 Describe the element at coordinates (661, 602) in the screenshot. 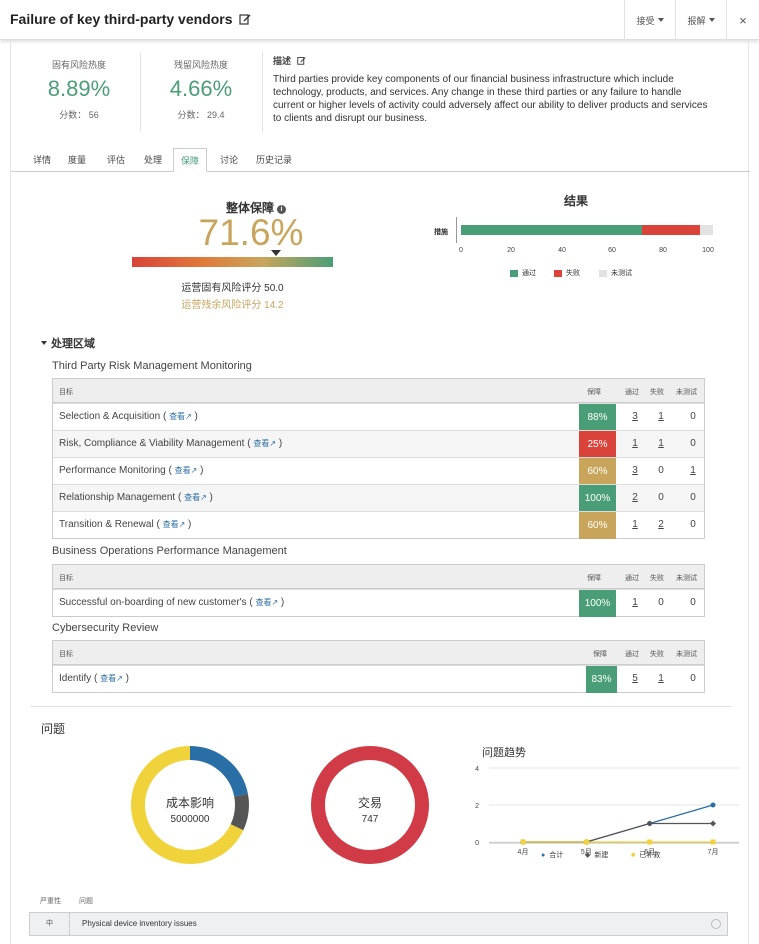

I see `fail-count: 0` at that location.